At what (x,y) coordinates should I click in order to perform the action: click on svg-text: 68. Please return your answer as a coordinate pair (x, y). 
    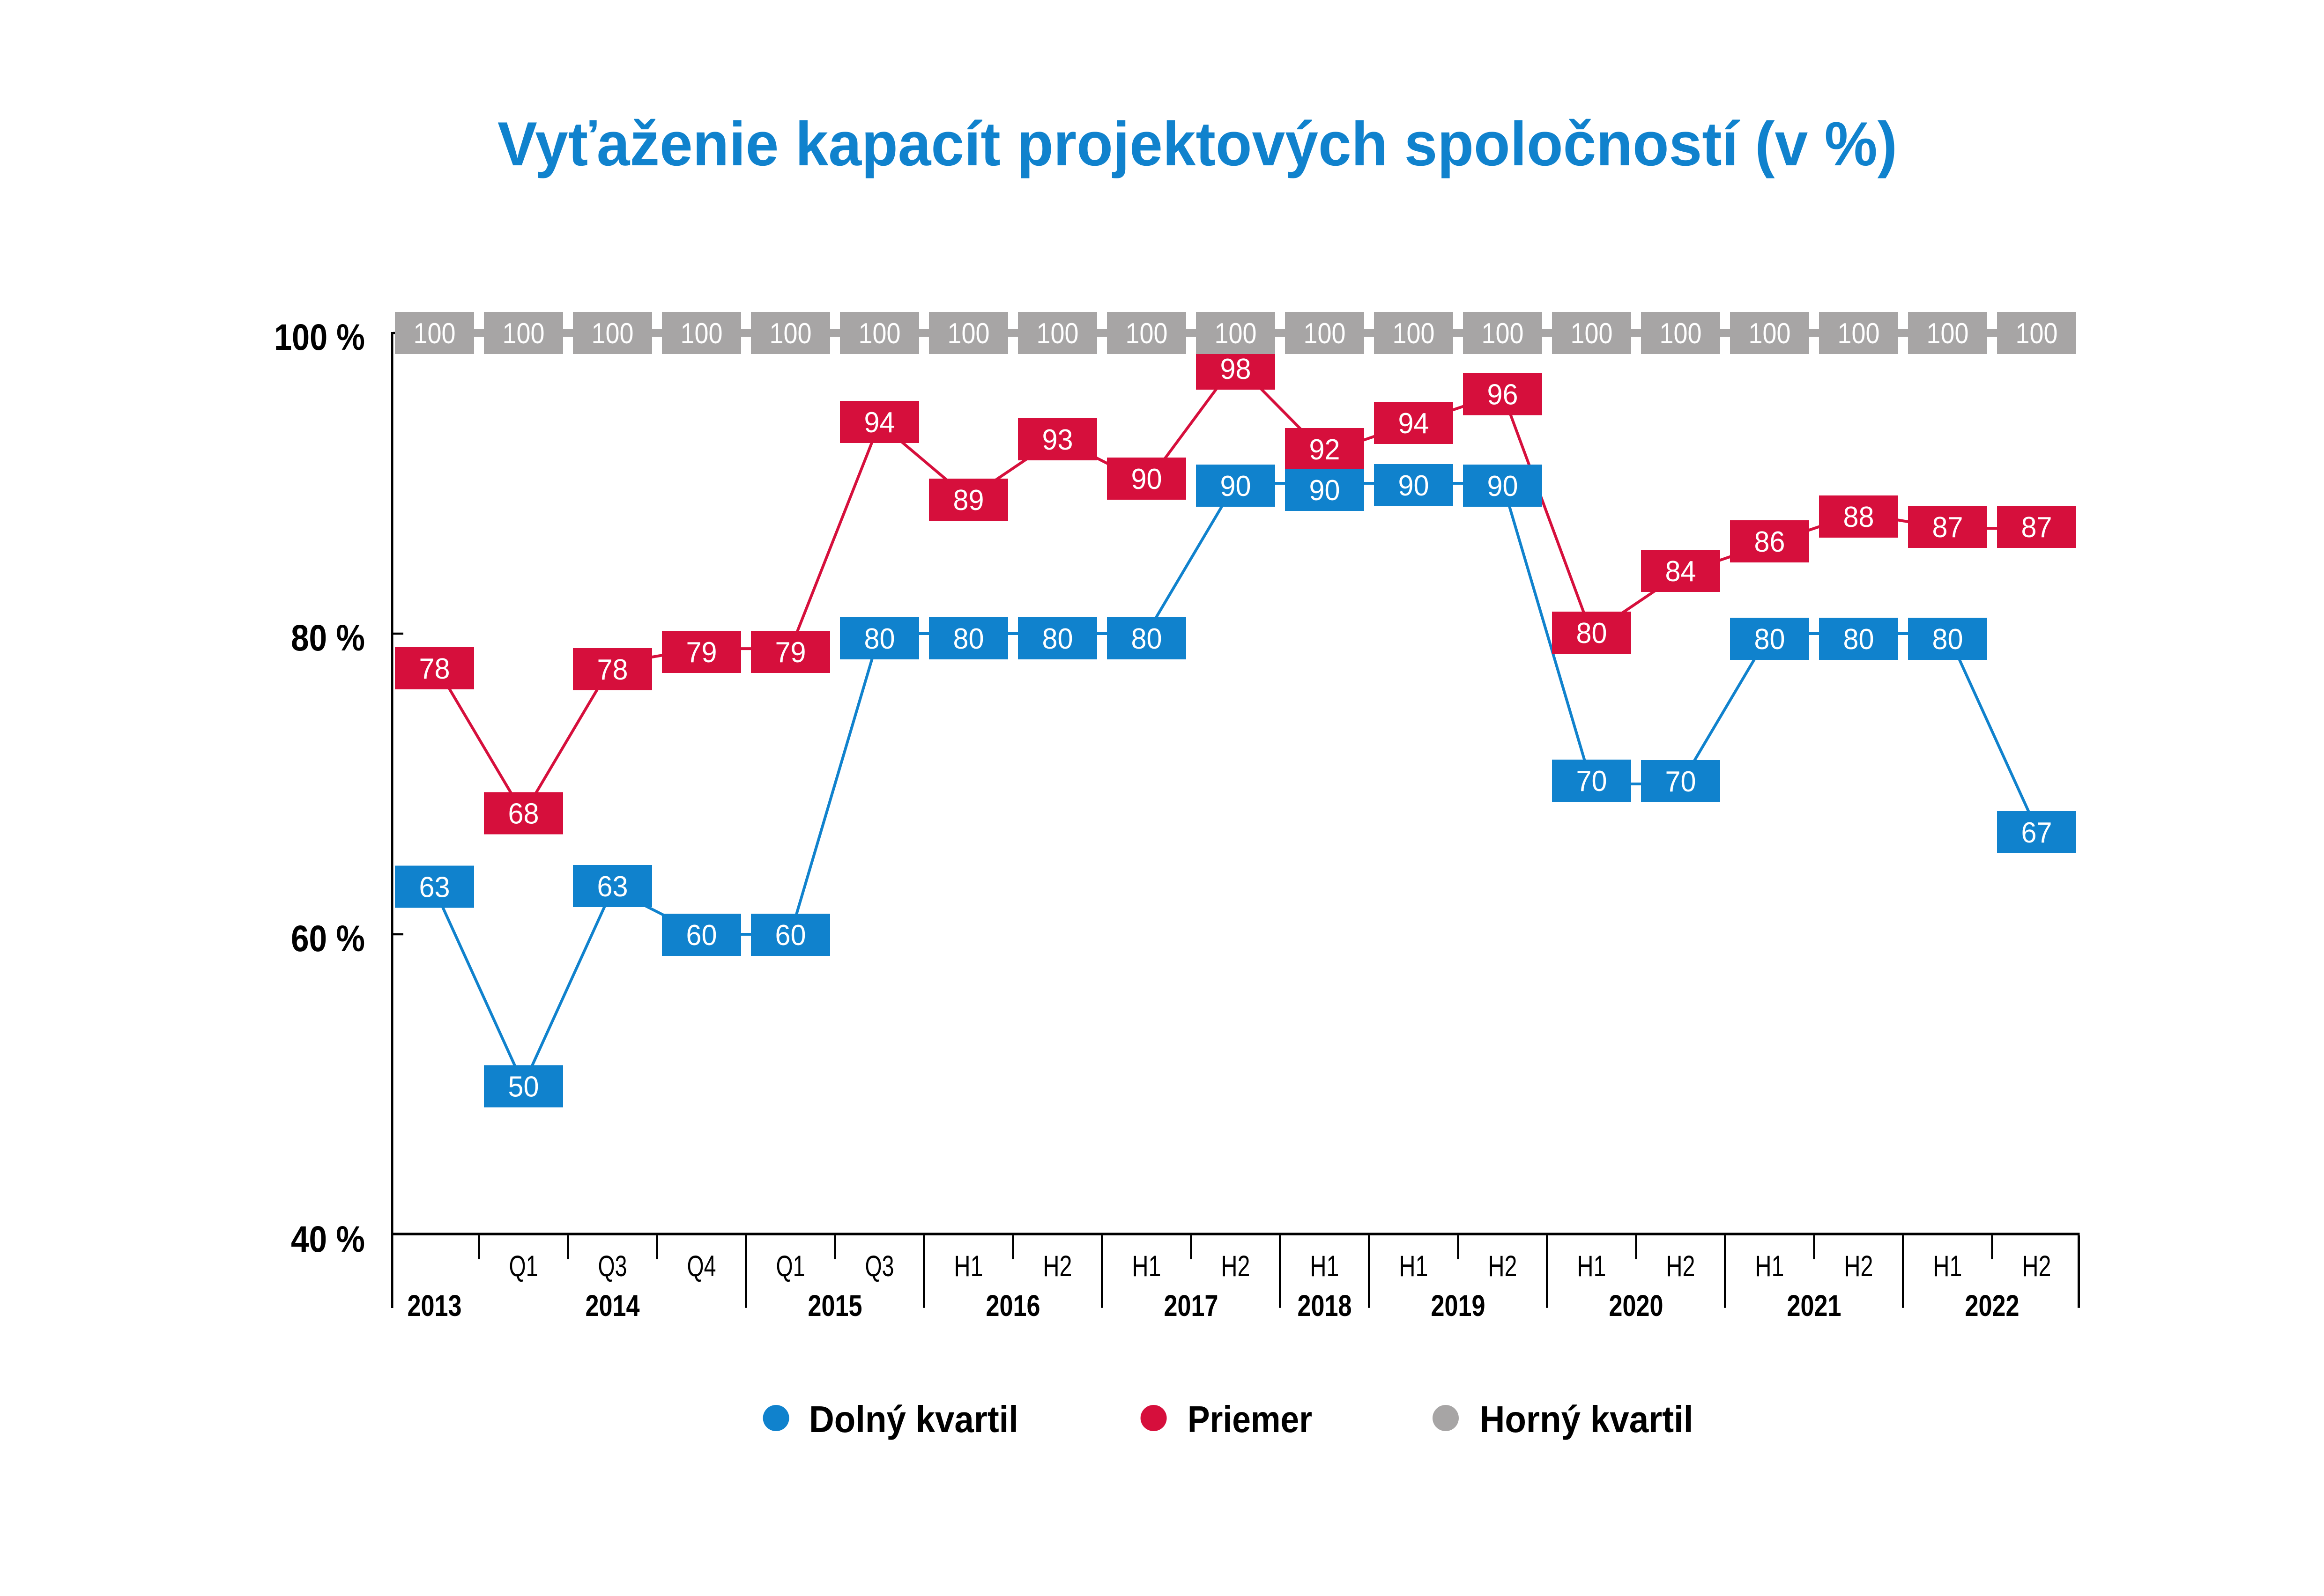
    Looking at the image, I should click on (523, 814).